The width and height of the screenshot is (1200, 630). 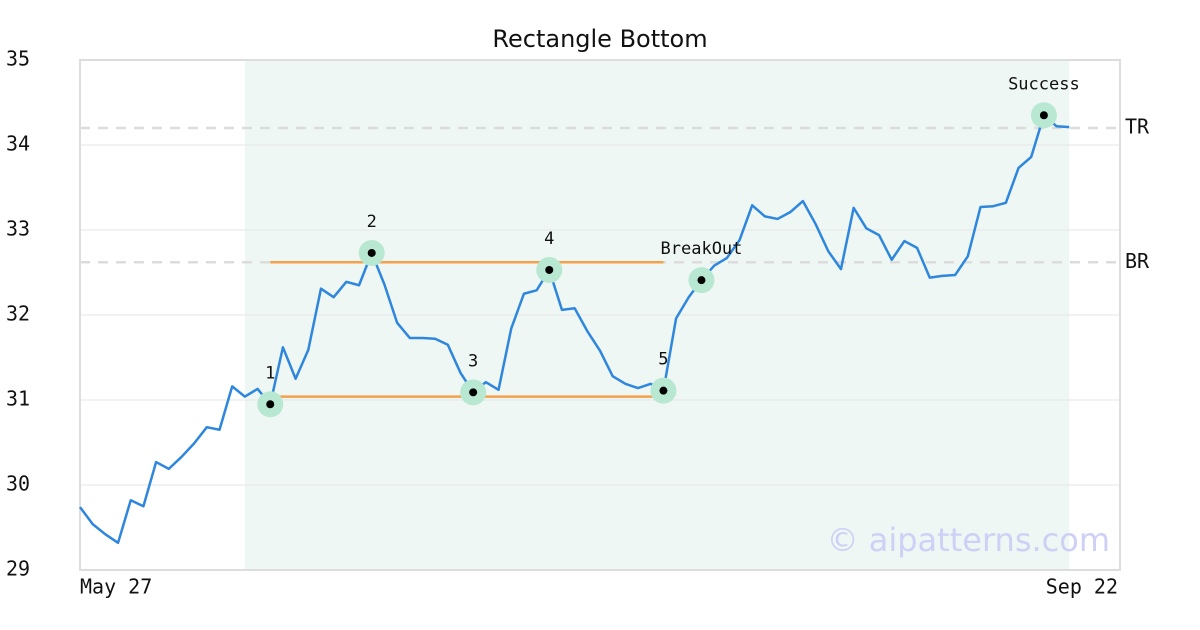 What do you see at coordinates (1137, 261) in the screenshot?
I see `level-label: BR` at bounding box center [1137, 261].